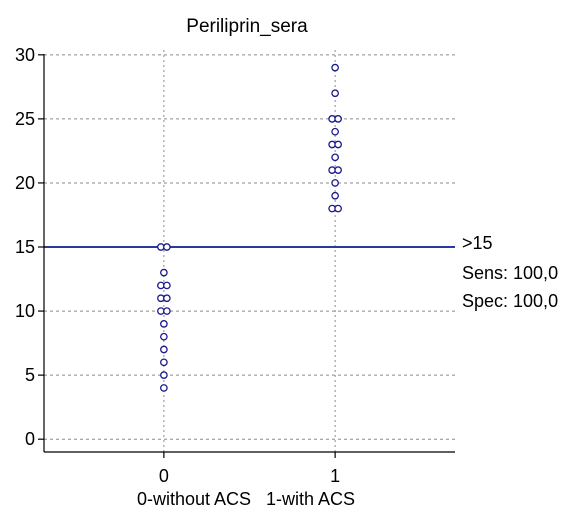 This screenshot has height=520, width=582. What do you see at coordinates (335, 476) in the screenshot?
I see `x-tick-label: 1` at bounding box center [335, 476].